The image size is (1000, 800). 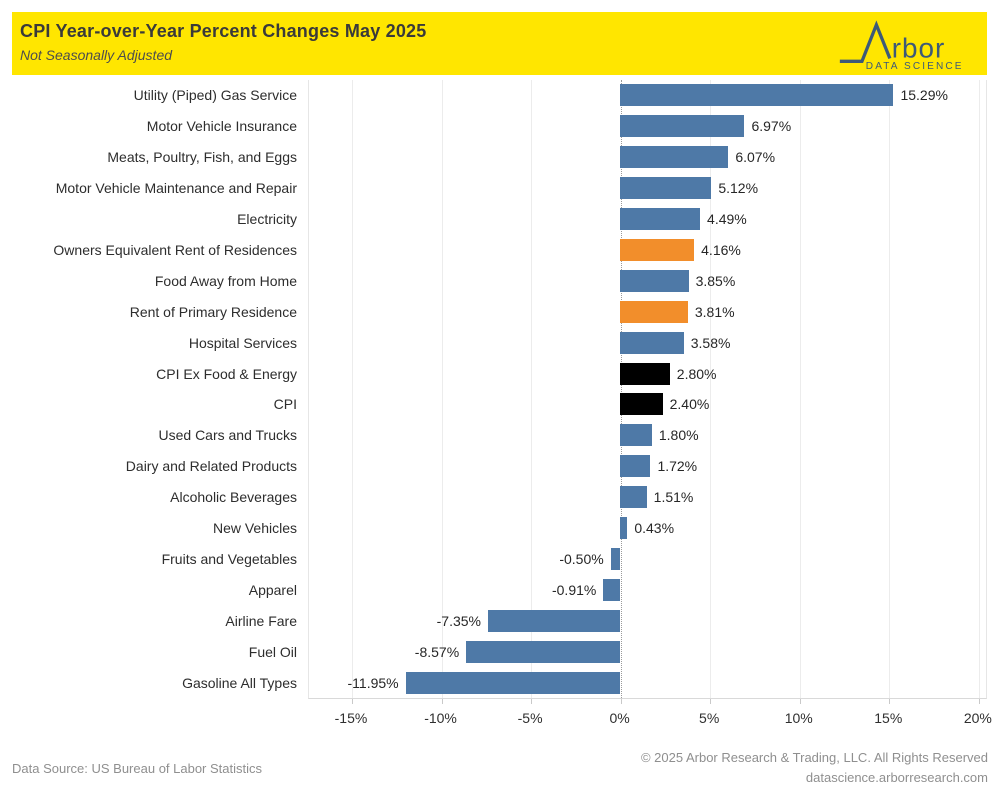 What do you see at coordinates (621, 389) in the screenshot?
I see `zero-gridline` at bounding box center [621, 389].